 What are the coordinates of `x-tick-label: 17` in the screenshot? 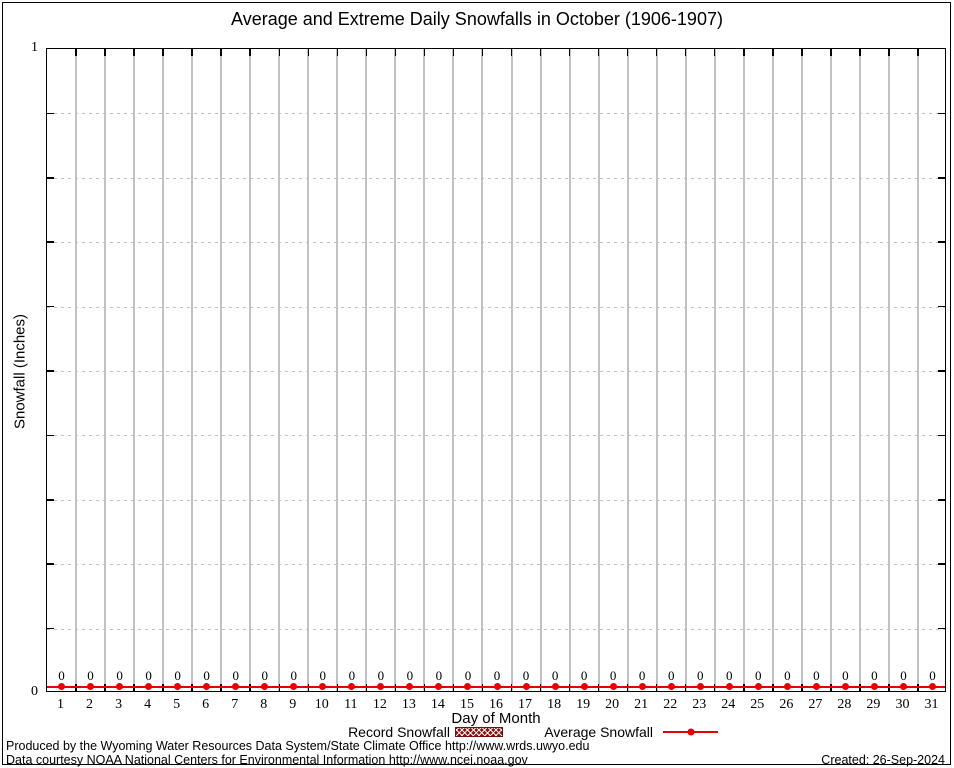 It's located at (525, 704).